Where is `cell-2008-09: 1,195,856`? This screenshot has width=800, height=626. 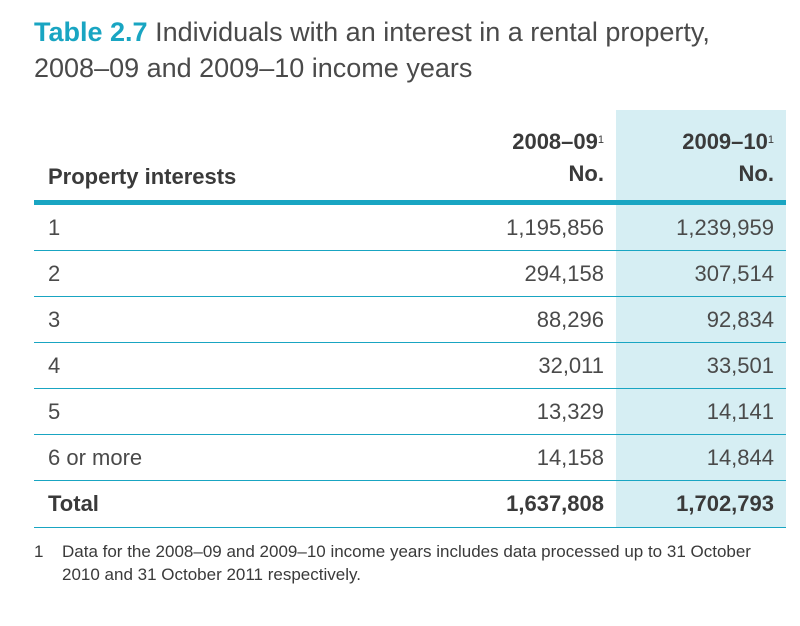
cell-2008-09: 1,195,856 is located at coordinates (523, 226).